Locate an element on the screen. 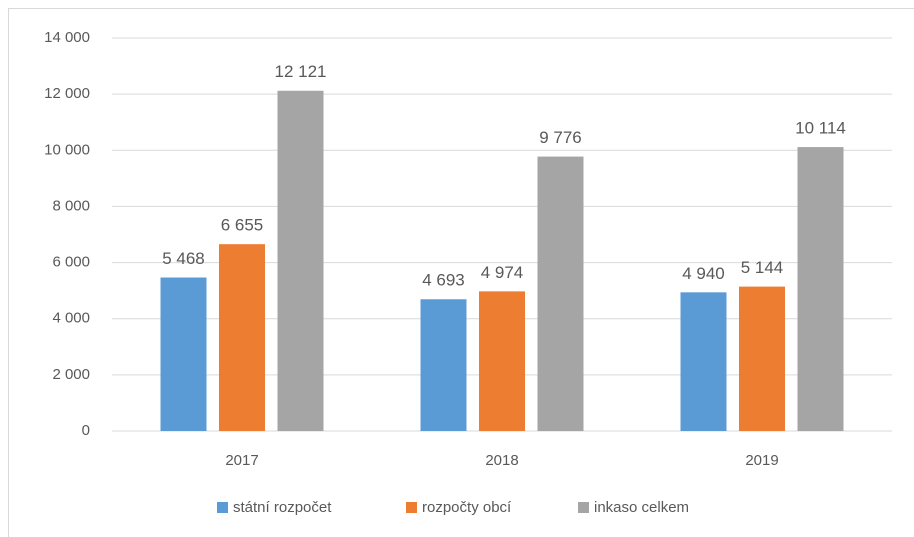 This screenshot has height=537, width=914. value-label: 9 776 is located at coordinates (560, 137).